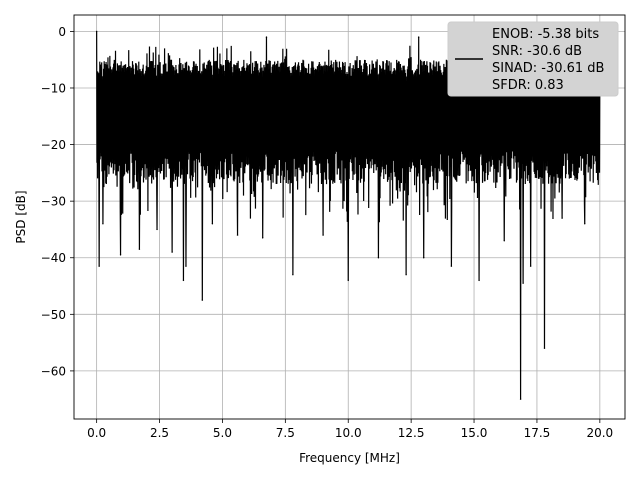 Image resolution: width=640 pixels, height=480 pixels. I want to click on y-tick-label: −30, so click(53, 202).